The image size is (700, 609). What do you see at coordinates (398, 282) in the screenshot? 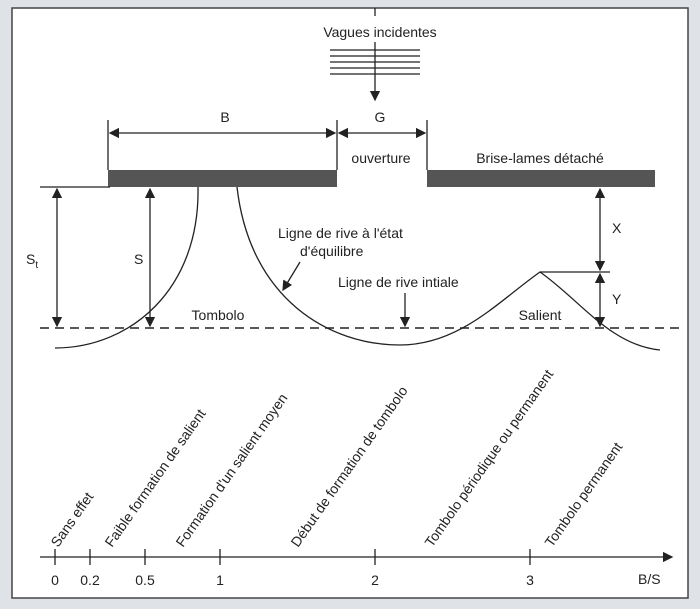
I see `initial-label: Ligne de rive intiale` at bounding box center [398, 282].